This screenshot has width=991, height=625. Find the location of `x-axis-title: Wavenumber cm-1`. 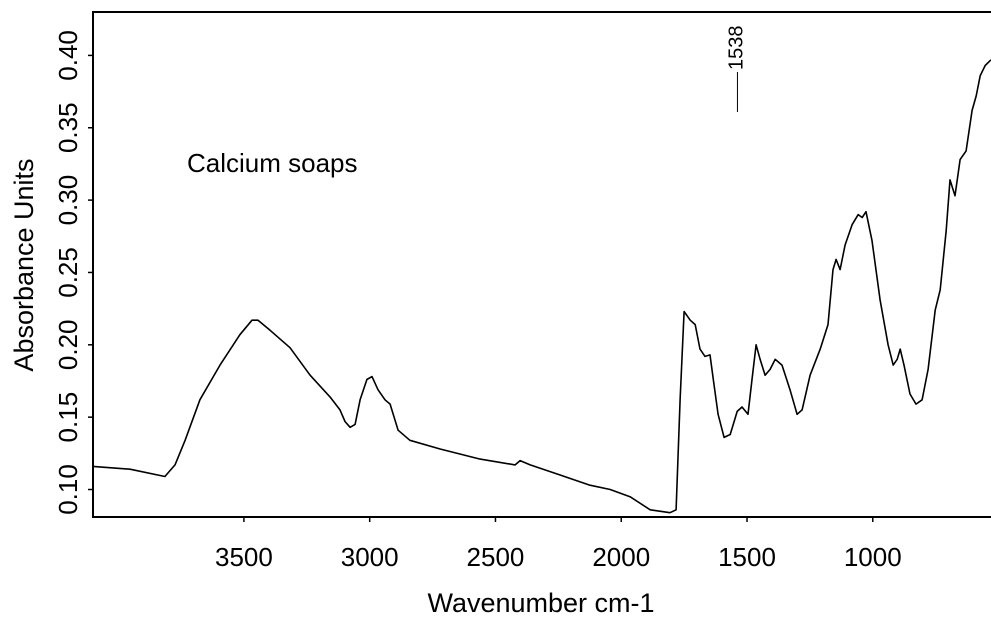

x-axis-title: Wavenumber cm-1 is located at coordinates (540, 603).